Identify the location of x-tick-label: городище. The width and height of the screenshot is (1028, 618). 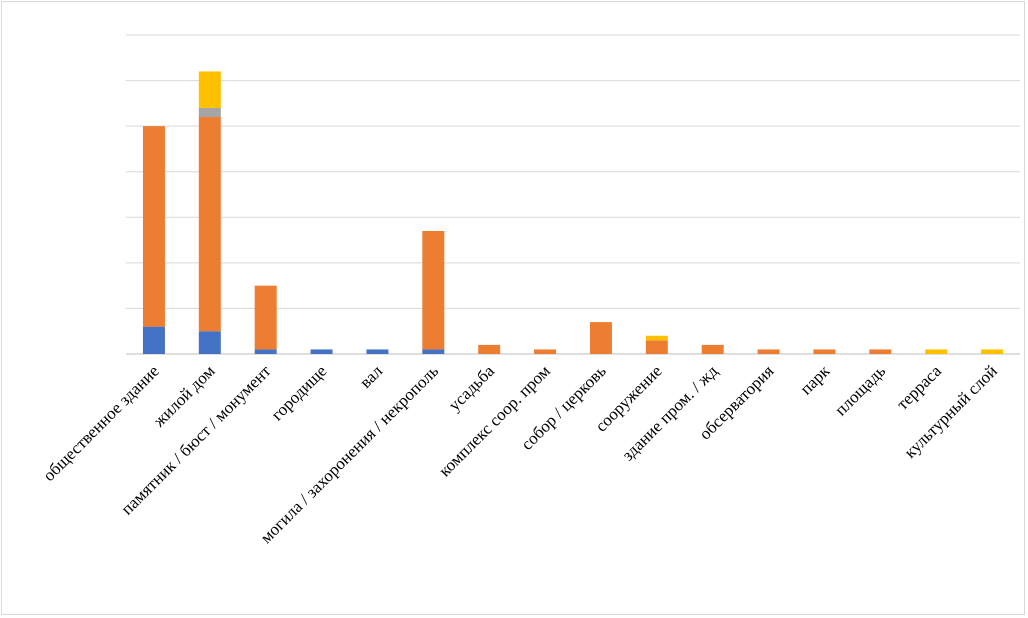
(298, 392).